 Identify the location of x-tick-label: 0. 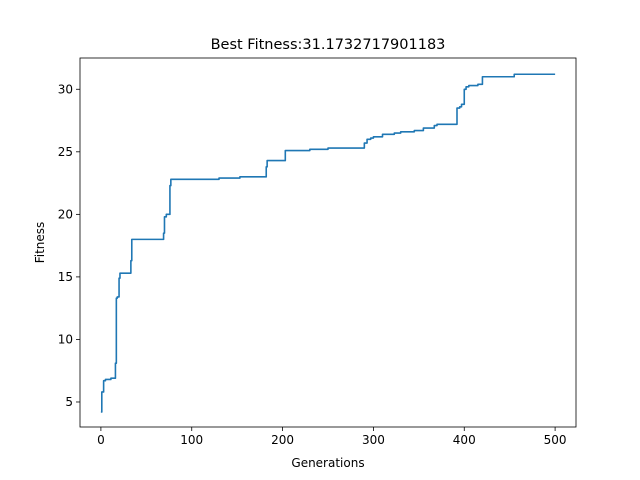
(101, 440).